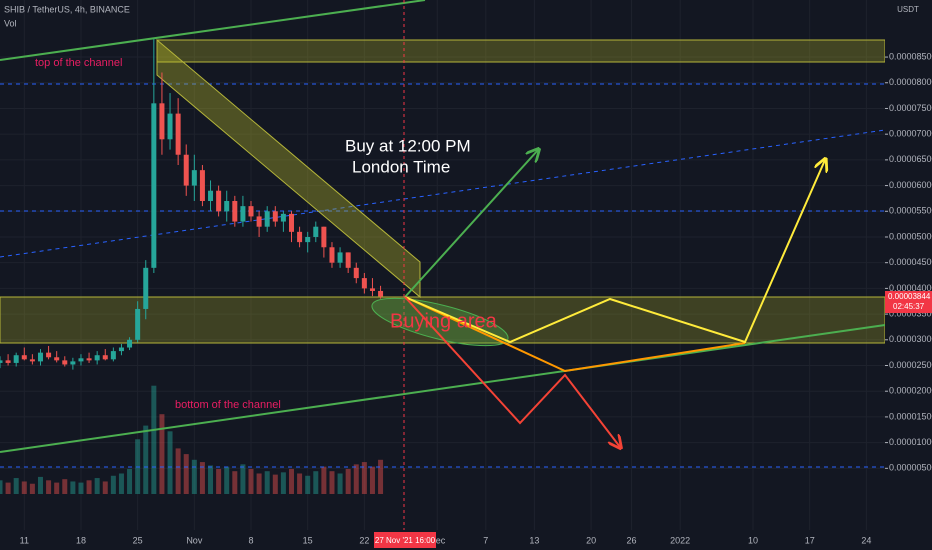  I want to click on y-tick-label: 0.00004000, so click(910, 288).